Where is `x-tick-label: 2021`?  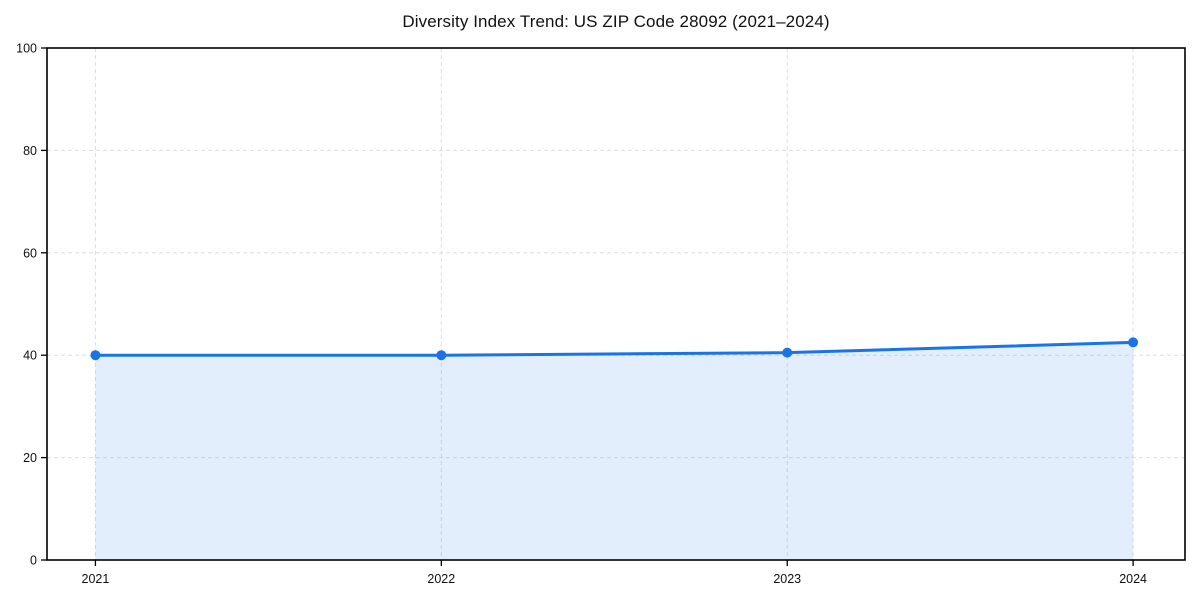
x-tick-label: 2021 is located at coordinates (96, 579).